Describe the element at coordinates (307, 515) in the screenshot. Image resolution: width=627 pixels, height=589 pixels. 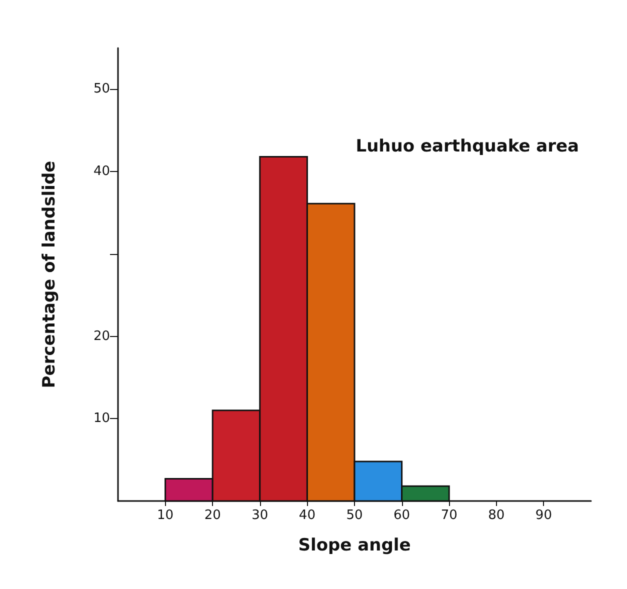
I see `x-tick-label: 40` at that location.